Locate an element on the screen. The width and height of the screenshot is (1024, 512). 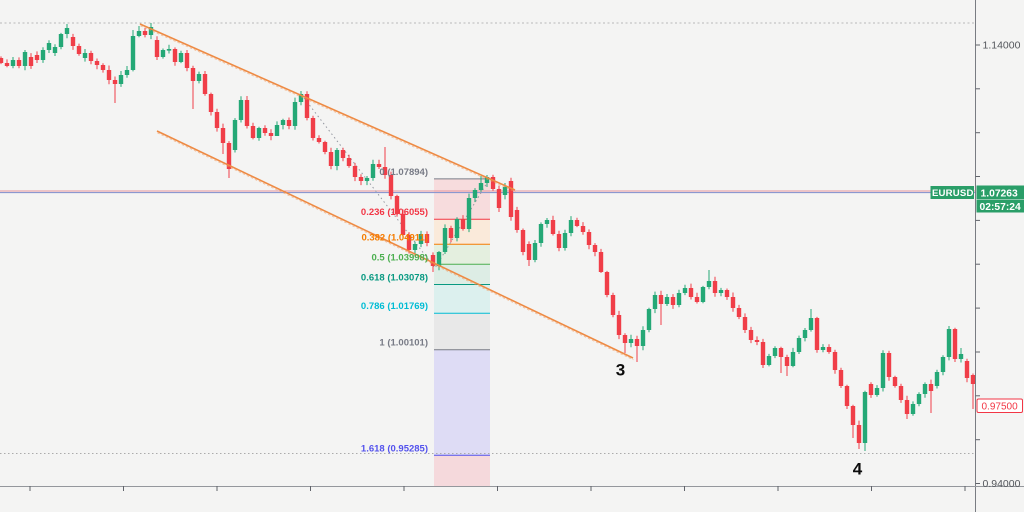
svg-text: 0.382 (1.04911) is located at coordinates (394, 237).